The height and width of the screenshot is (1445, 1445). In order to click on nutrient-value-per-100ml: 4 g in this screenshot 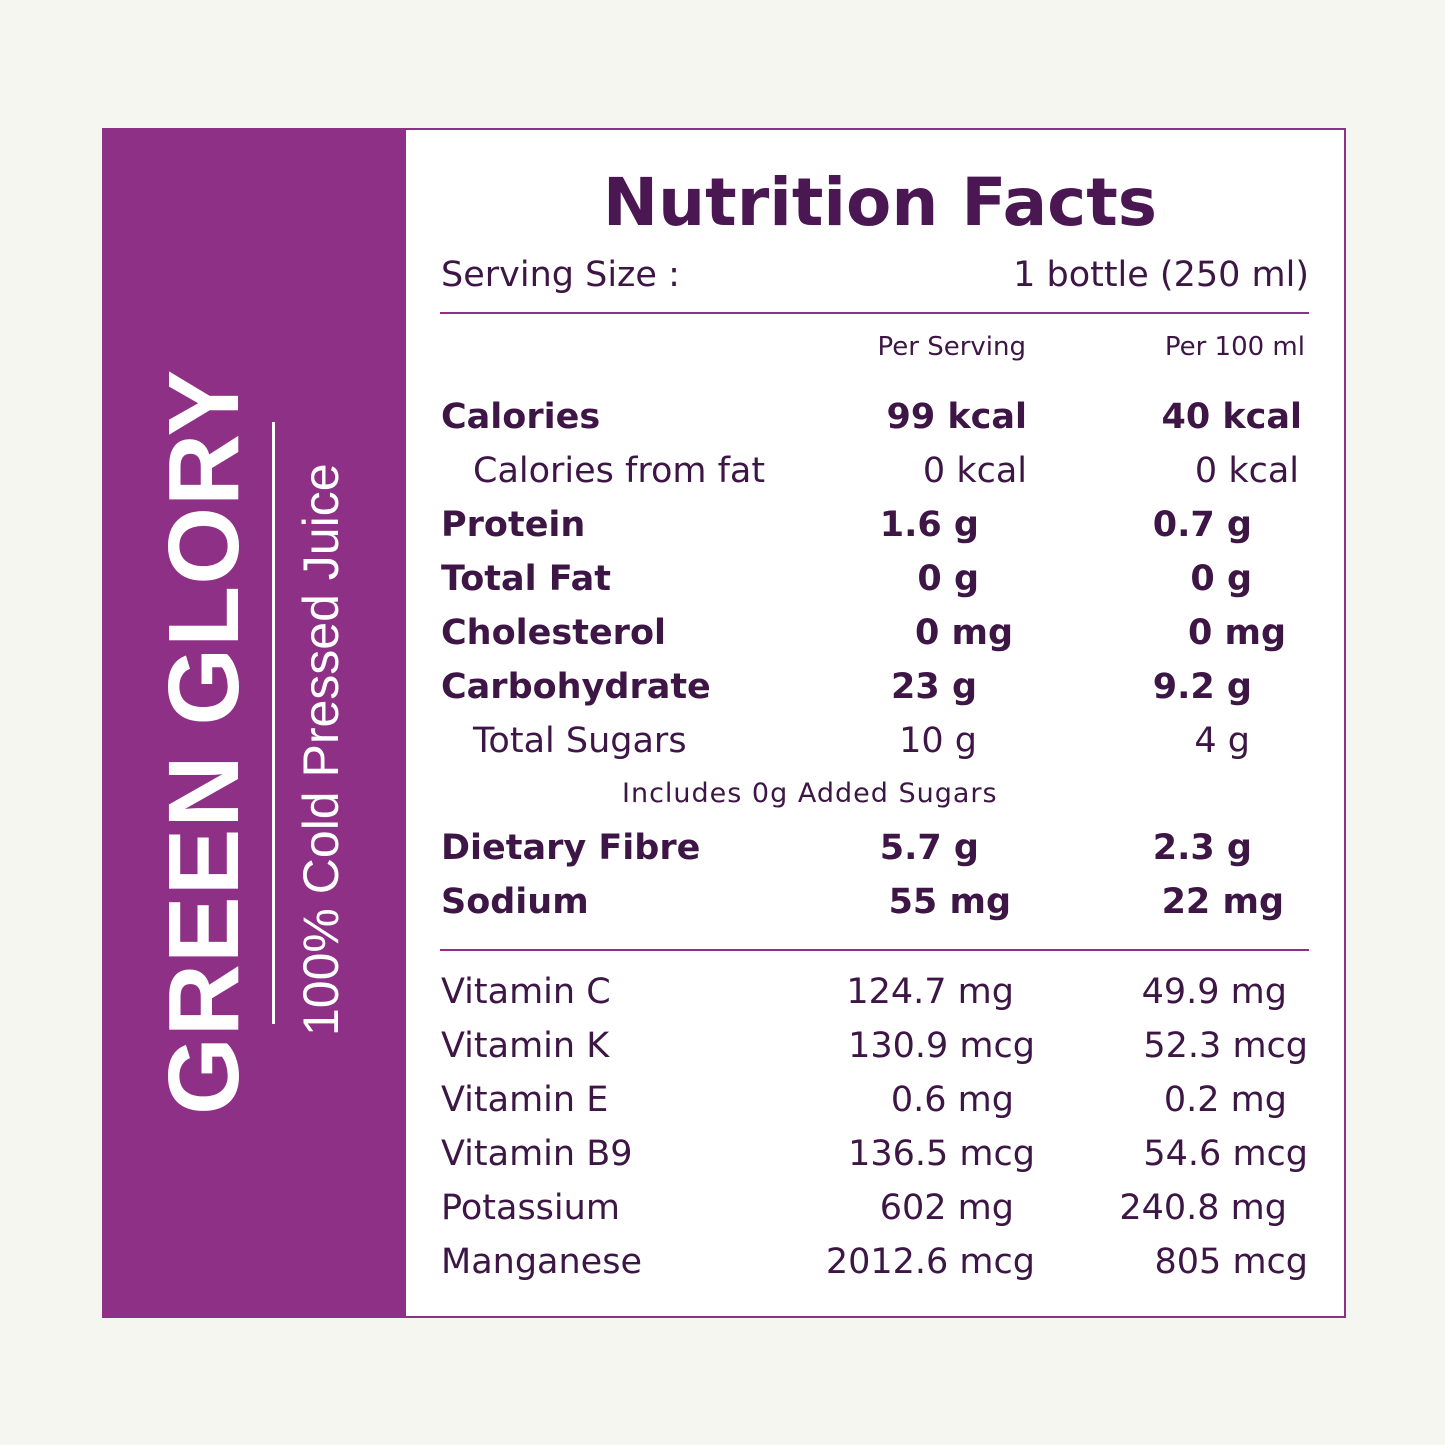, I will do `click(1222, 741)`.